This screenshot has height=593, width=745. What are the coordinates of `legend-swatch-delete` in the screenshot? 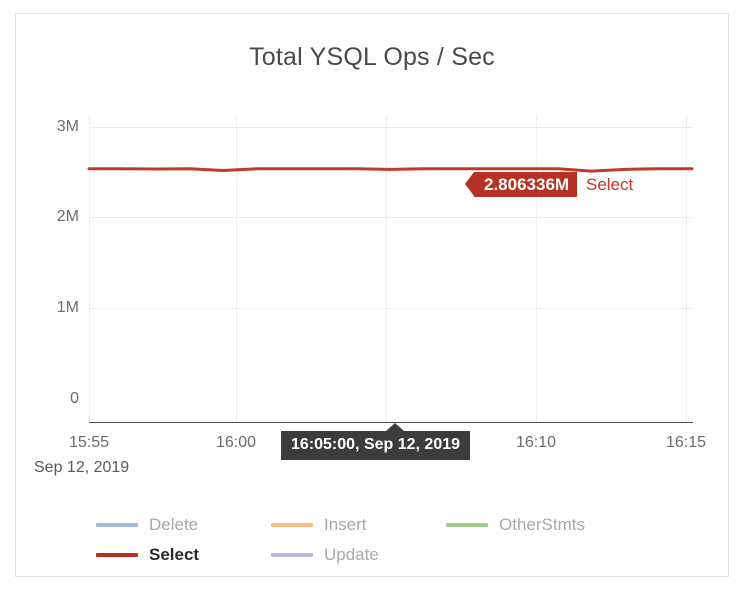 It's located at (117, 525).